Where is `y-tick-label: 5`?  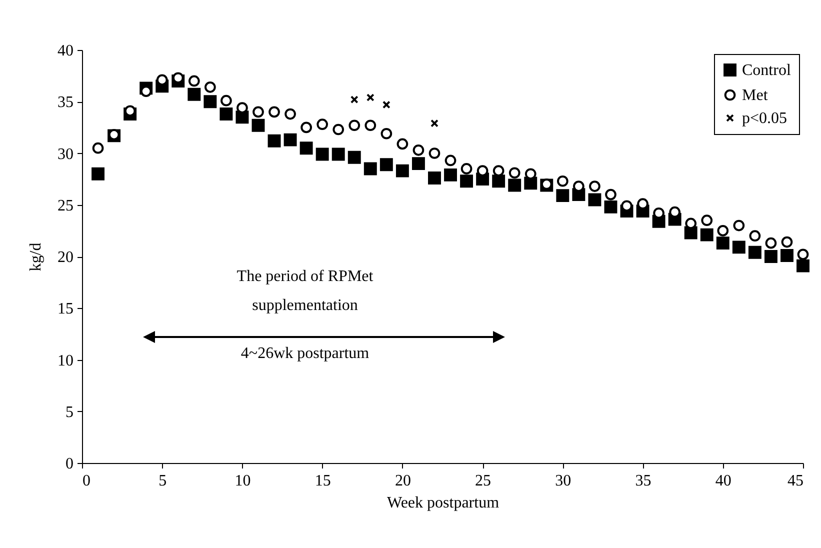
y-tick-label: 5 is located at coordinates (70, 412).